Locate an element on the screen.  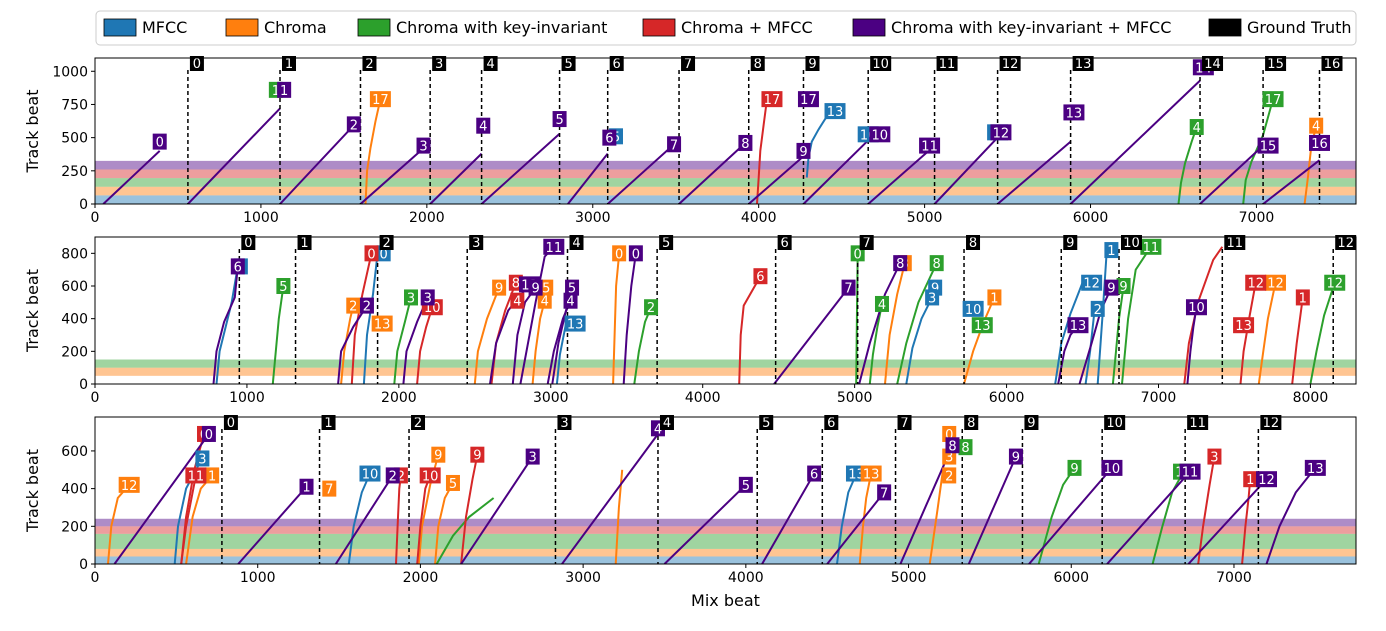
y-tick-label: 250 is located at coordinates (74, 172).